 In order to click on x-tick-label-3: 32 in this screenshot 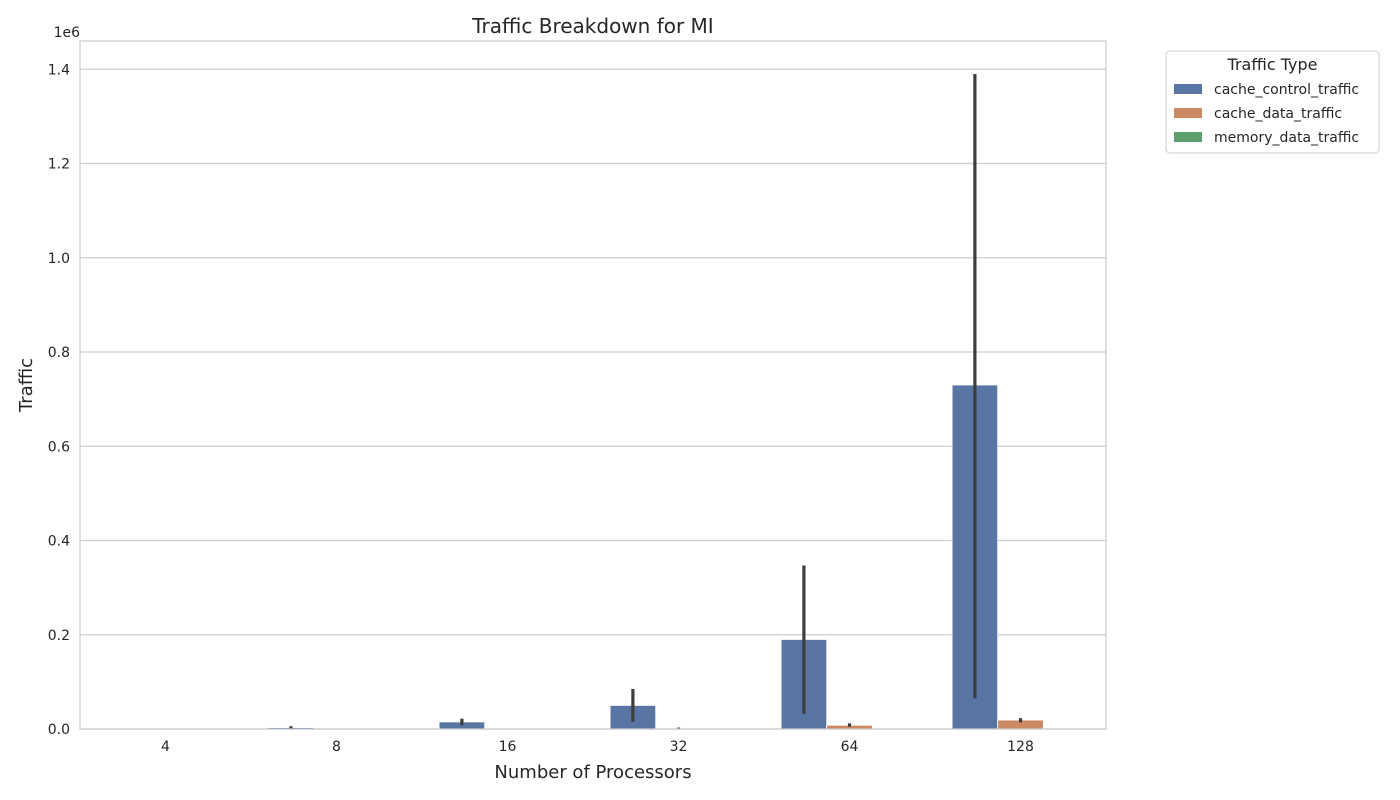, I will do `click(679, 747)`.